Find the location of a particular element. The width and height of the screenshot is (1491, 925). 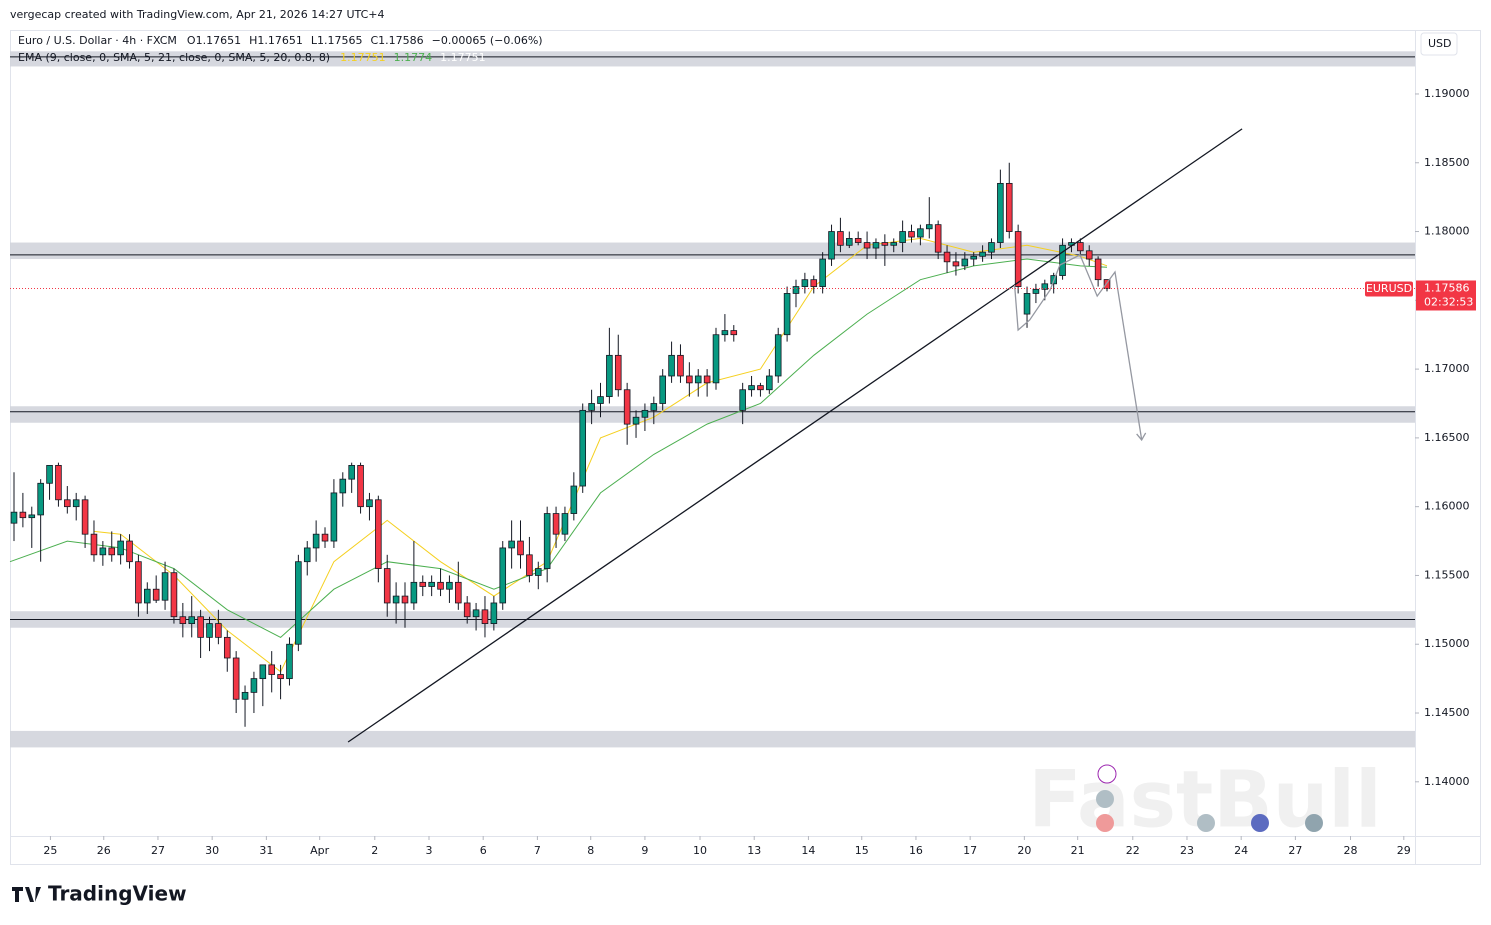

x-tick-label: 10 is located at coordinates (700, 850).